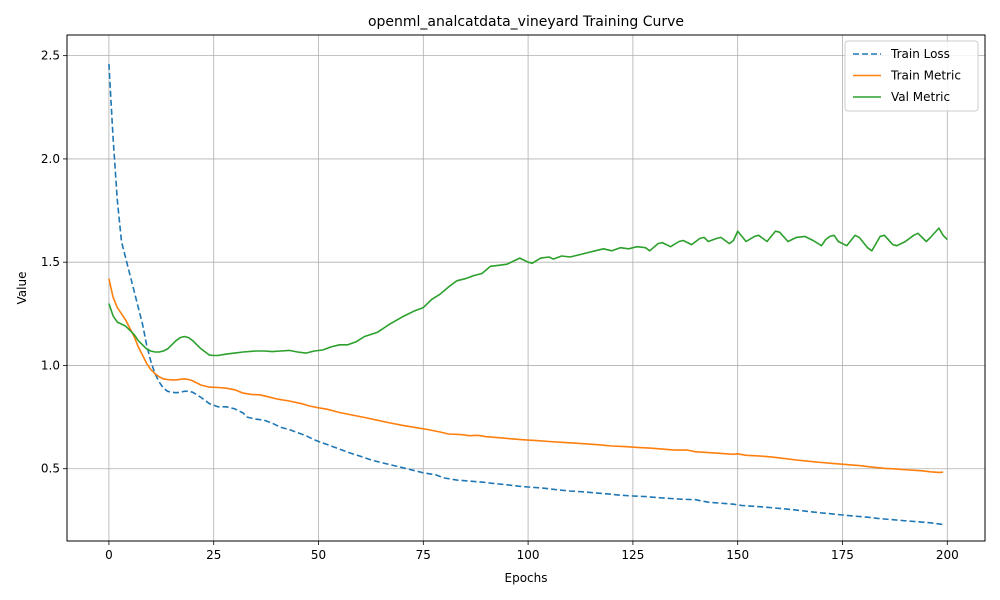 This screenshot has height=600, width=1000. I want to click on y-axis-label: Value, so click(22, 288).